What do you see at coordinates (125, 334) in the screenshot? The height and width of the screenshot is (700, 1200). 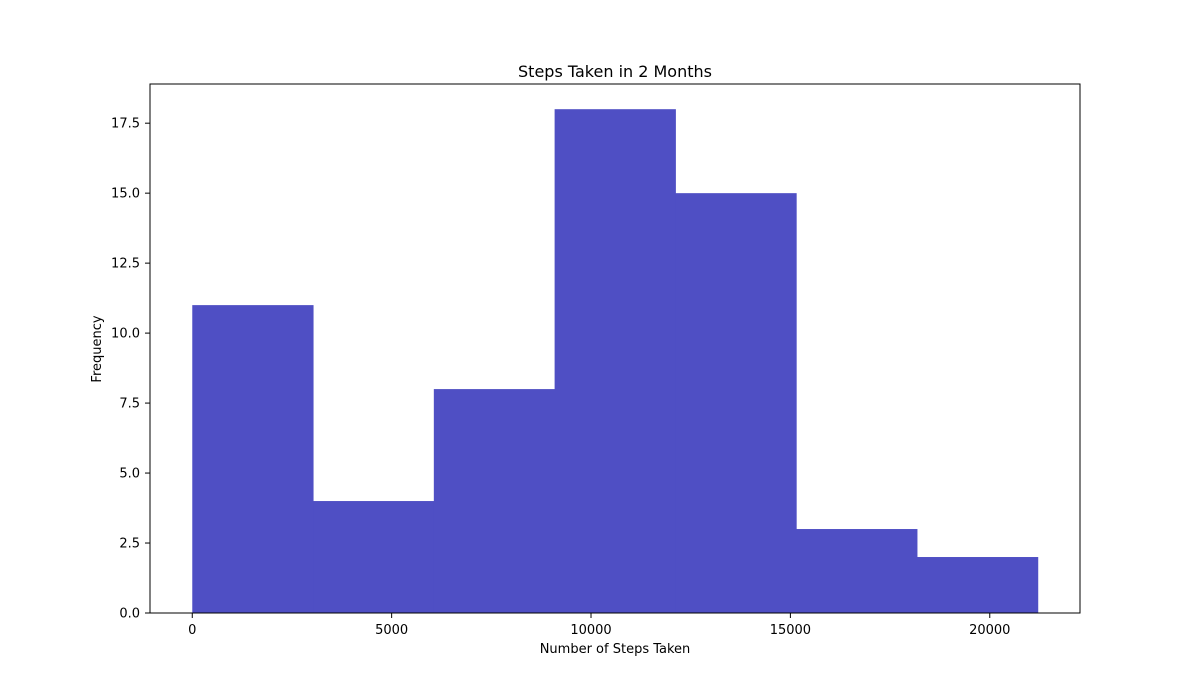 I see `y-tick-label: 10.0` at bounding box center [125, 334].